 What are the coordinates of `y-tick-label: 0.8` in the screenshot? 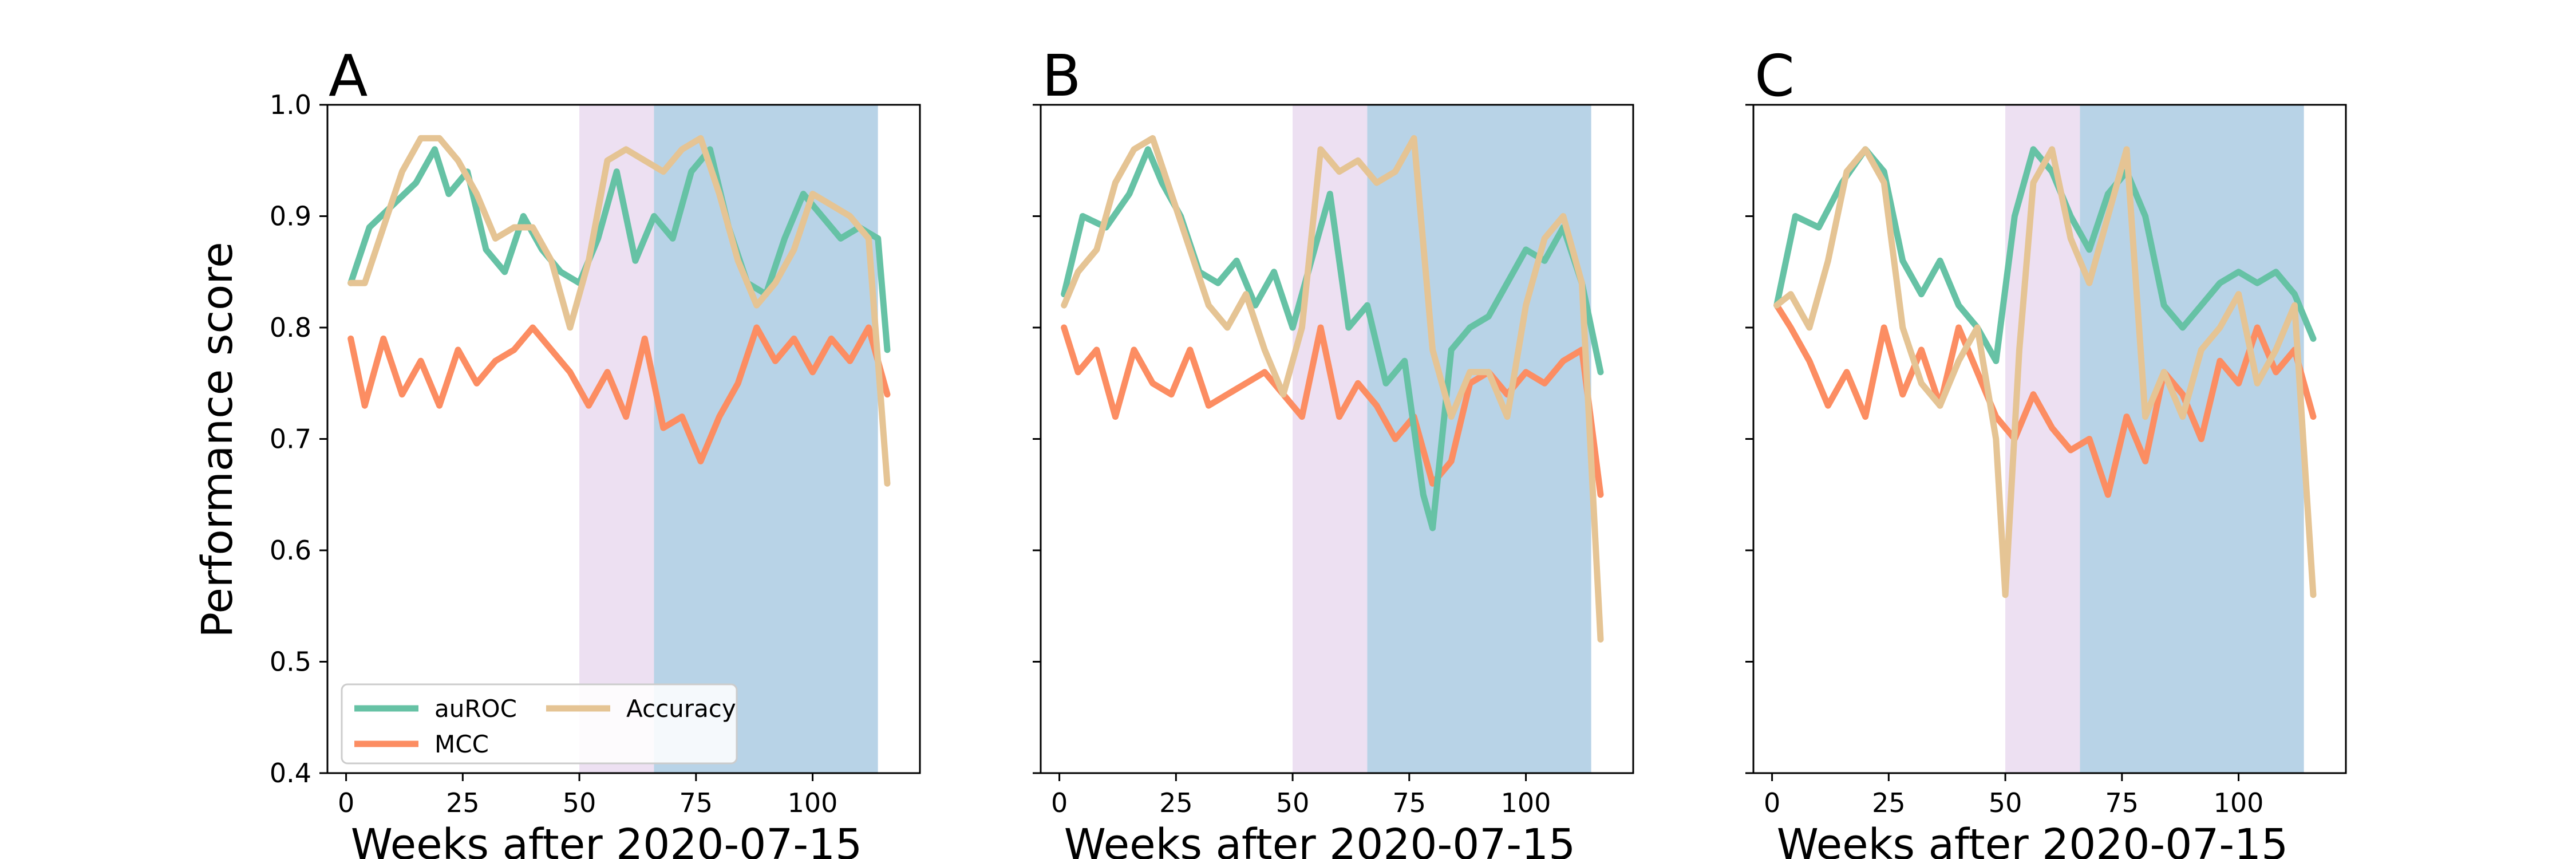 It's located at (290, 327).